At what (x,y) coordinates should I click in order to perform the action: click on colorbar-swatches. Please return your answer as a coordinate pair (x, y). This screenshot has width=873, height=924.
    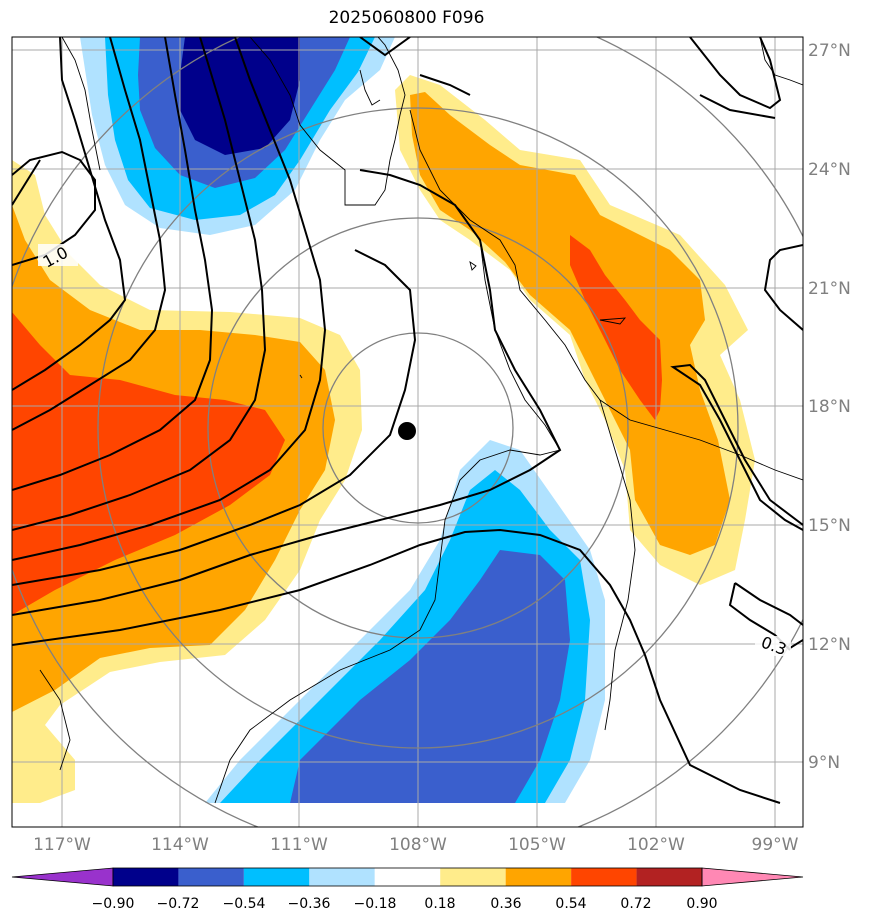
    Looking at the image, I should click on (407, 877).